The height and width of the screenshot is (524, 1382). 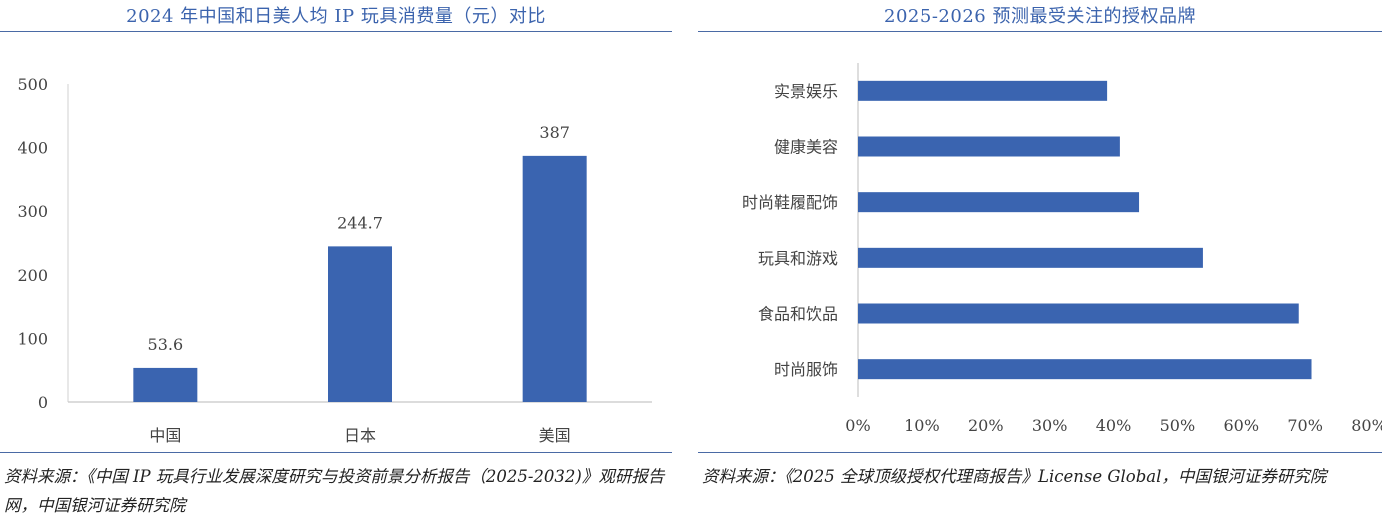 I want to click on y-tick-label: 500, so click(x=32, y=84).